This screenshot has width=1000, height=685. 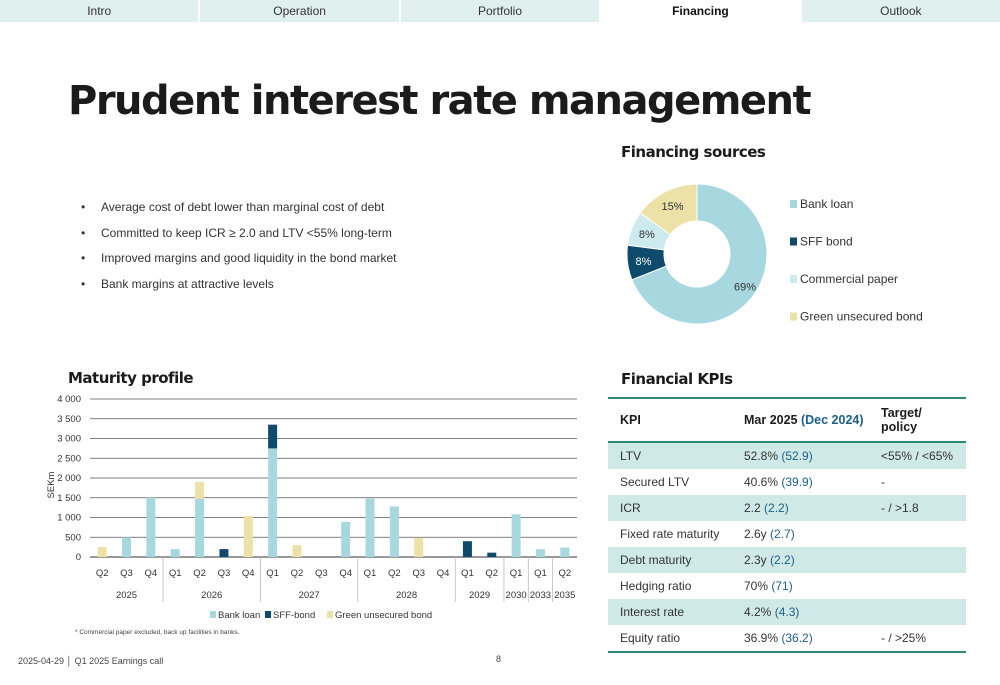 What do you see at coordinates (670, 560) in the screenshot?
I see `kpi-name: Debt maturity` at bounding box center [670, 560].